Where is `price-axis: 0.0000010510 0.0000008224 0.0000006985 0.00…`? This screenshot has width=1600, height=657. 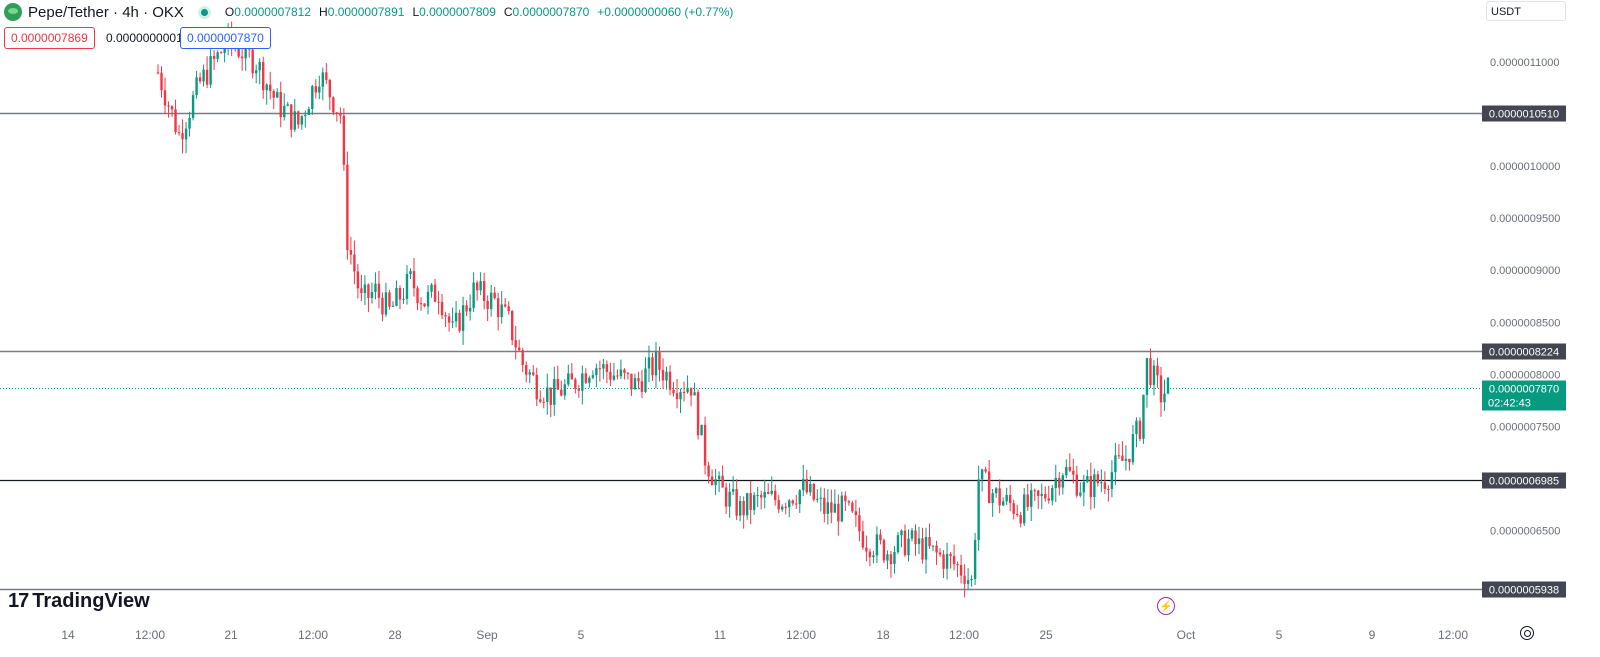 price-axis: 0.0000010510 0.0000008224 0.0000006985 0.00… is located at coordinates (1524, 327).